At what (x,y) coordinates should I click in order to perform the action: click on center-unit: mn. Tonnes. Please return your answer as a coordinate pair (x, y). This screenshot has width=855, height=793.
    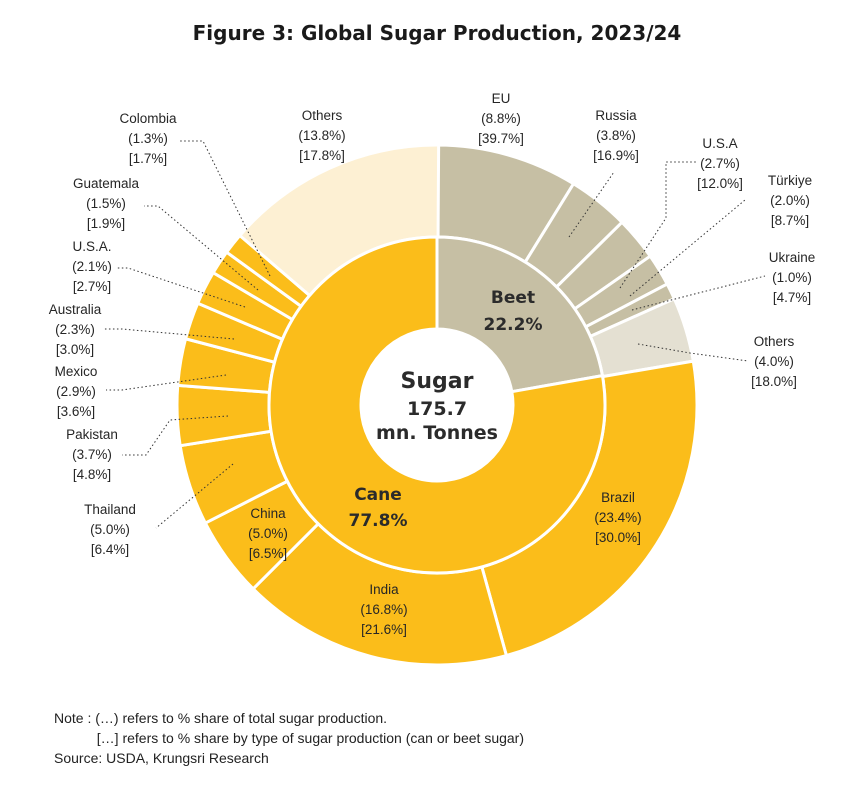
    Looking at the image, I should click on (437, 433).